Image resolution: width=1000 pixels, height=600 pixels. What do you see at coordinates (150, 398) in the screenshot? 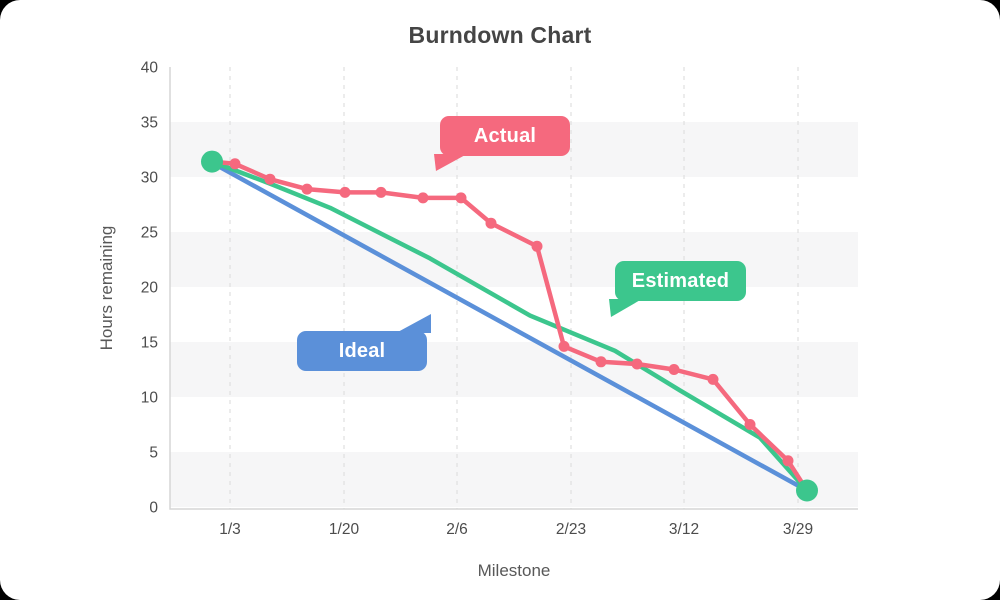
I see `y-tick-label: 10` at bounding box center [150, 398].